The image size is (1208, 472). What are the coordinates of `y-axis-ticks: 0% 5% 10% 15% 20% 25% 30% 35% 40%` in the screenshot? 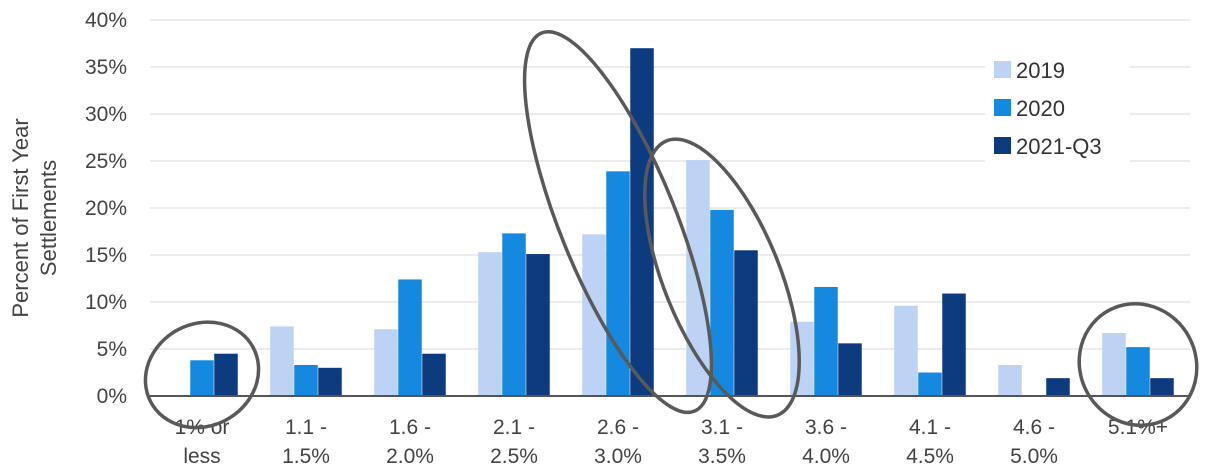 It's located at (106, 208).